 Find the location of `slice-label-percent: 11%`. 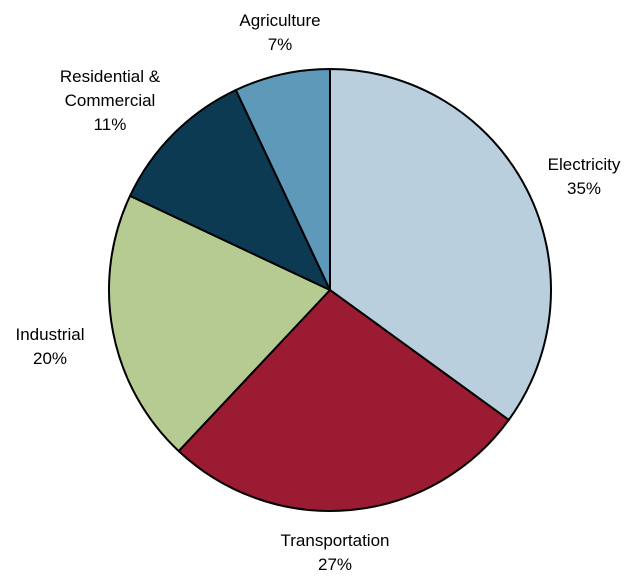

slice-label-percent: 11% is located at coordinates (110, 124).